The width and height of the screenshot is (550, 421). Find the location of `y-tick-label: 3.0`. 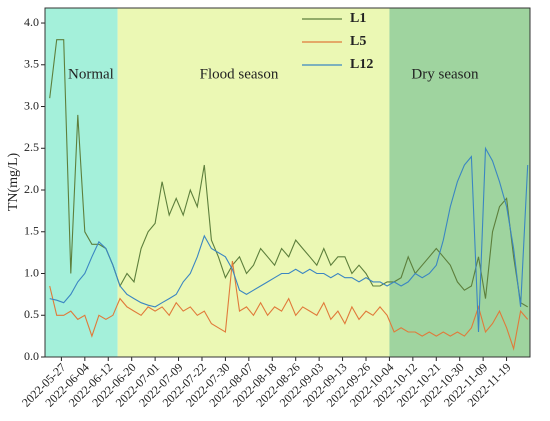

y-tick-label: 3.0 is located at coordinates (31, 105).